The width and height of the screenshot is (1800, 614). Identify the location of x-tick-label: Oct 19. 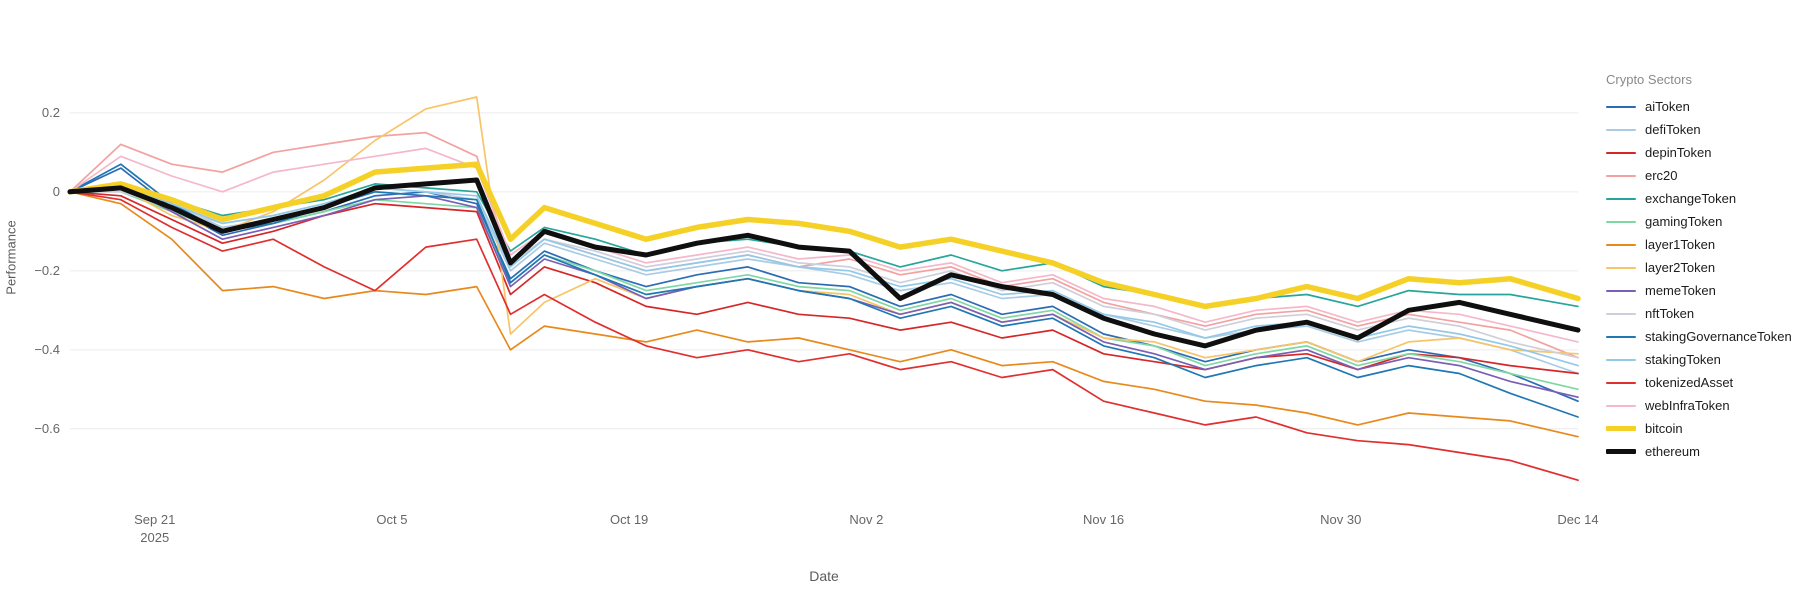
(629, 519).